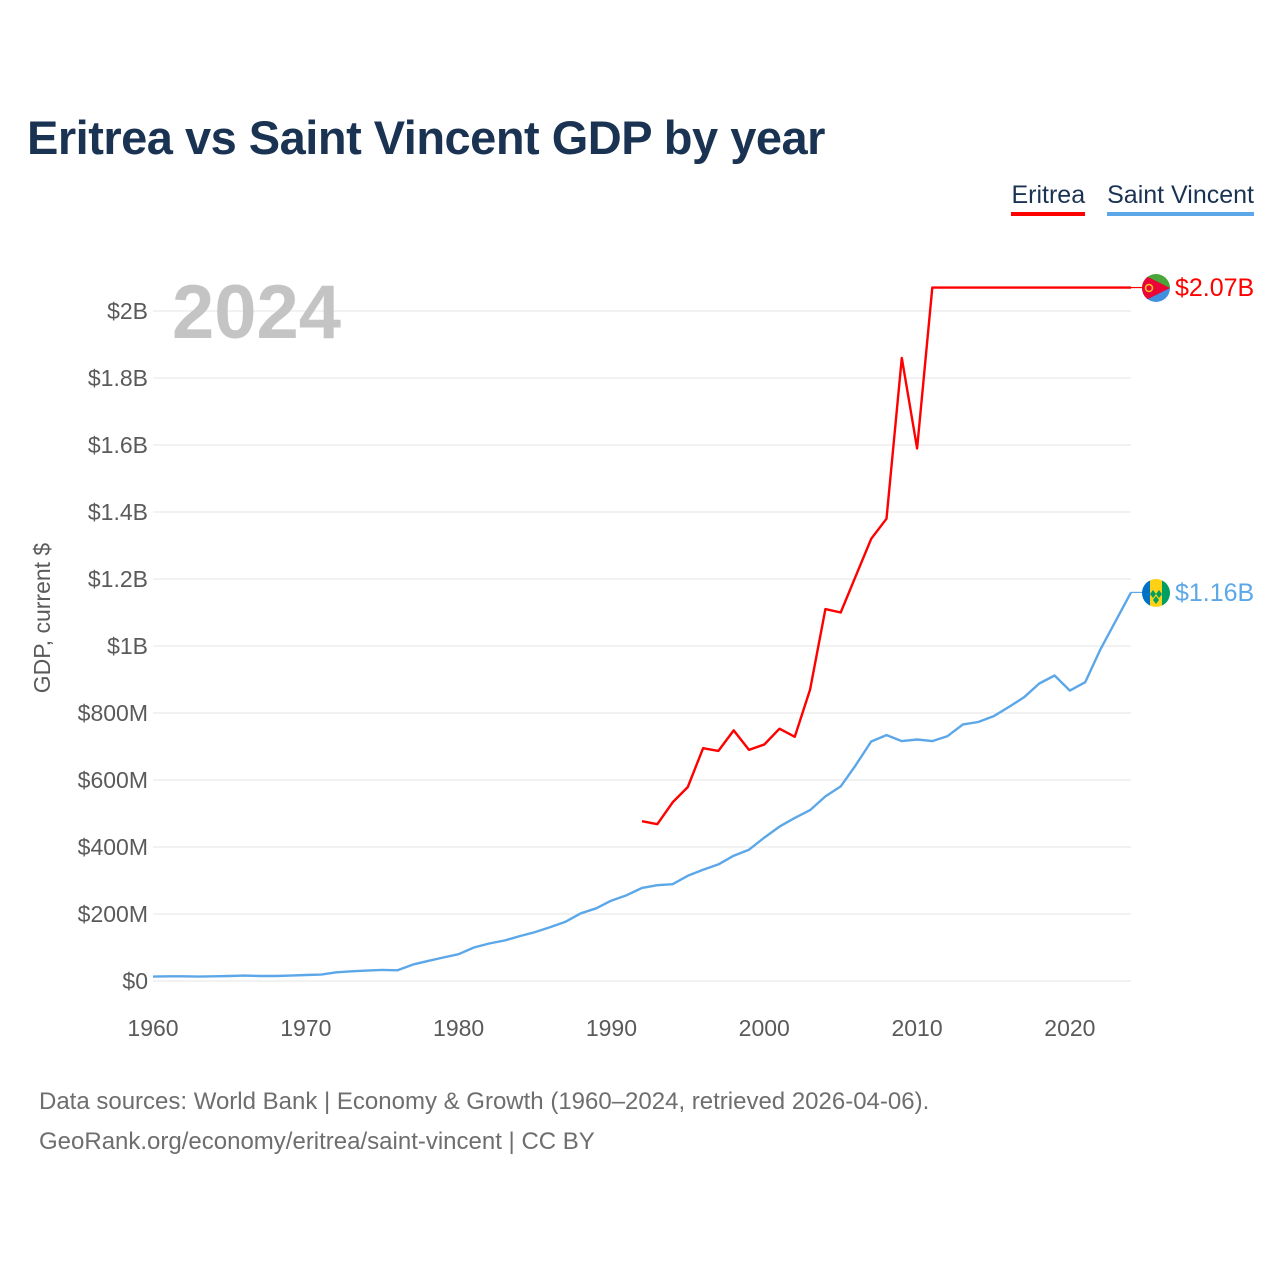 This screenshot has height=1280, width=1280. What do you see at coordinates (42, 618) in the screenshot?
I see `y-axis-label: GDP, current $` at bounding box center [42, 618].